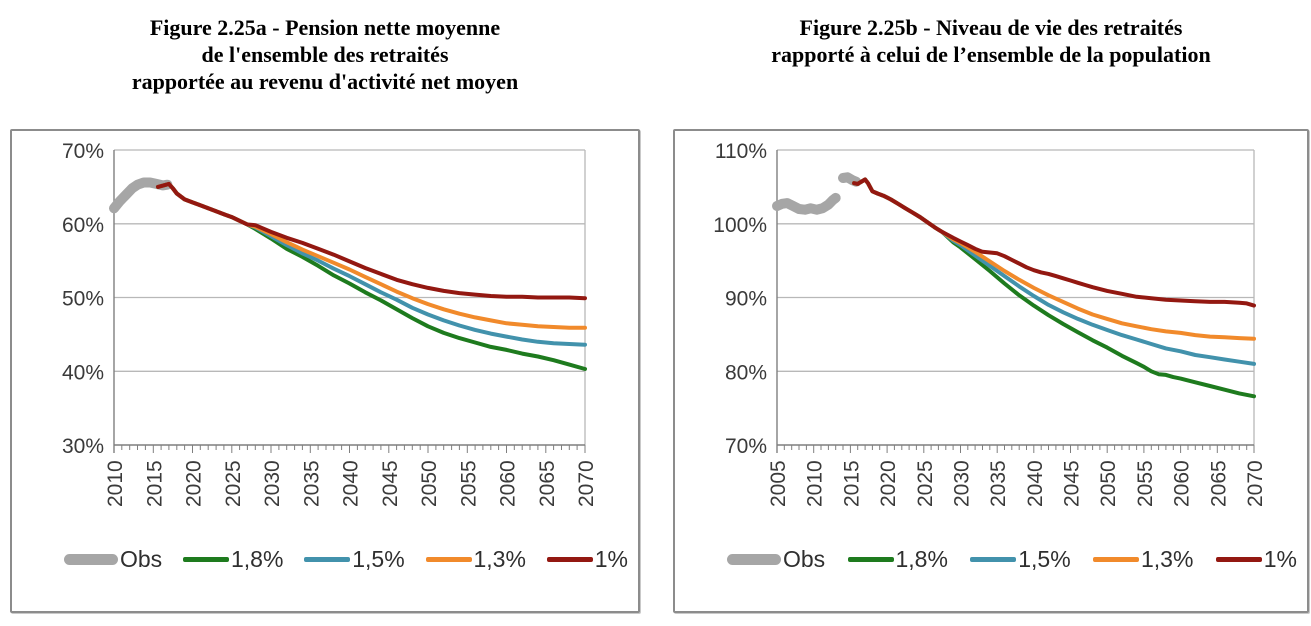  Describe the element at coordinates (83, 225) in the screenshot. I see `y-tick-label: 60%` at that location.